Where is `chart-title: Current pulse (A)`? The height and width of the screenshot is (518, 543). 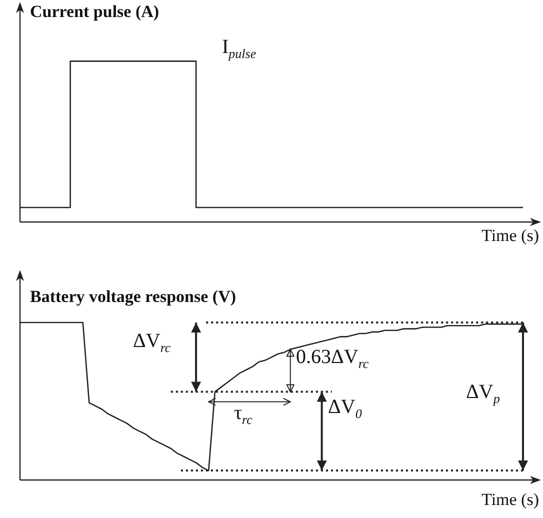 chart-title: Current pulse (A) is located at coordinates (95, 12).